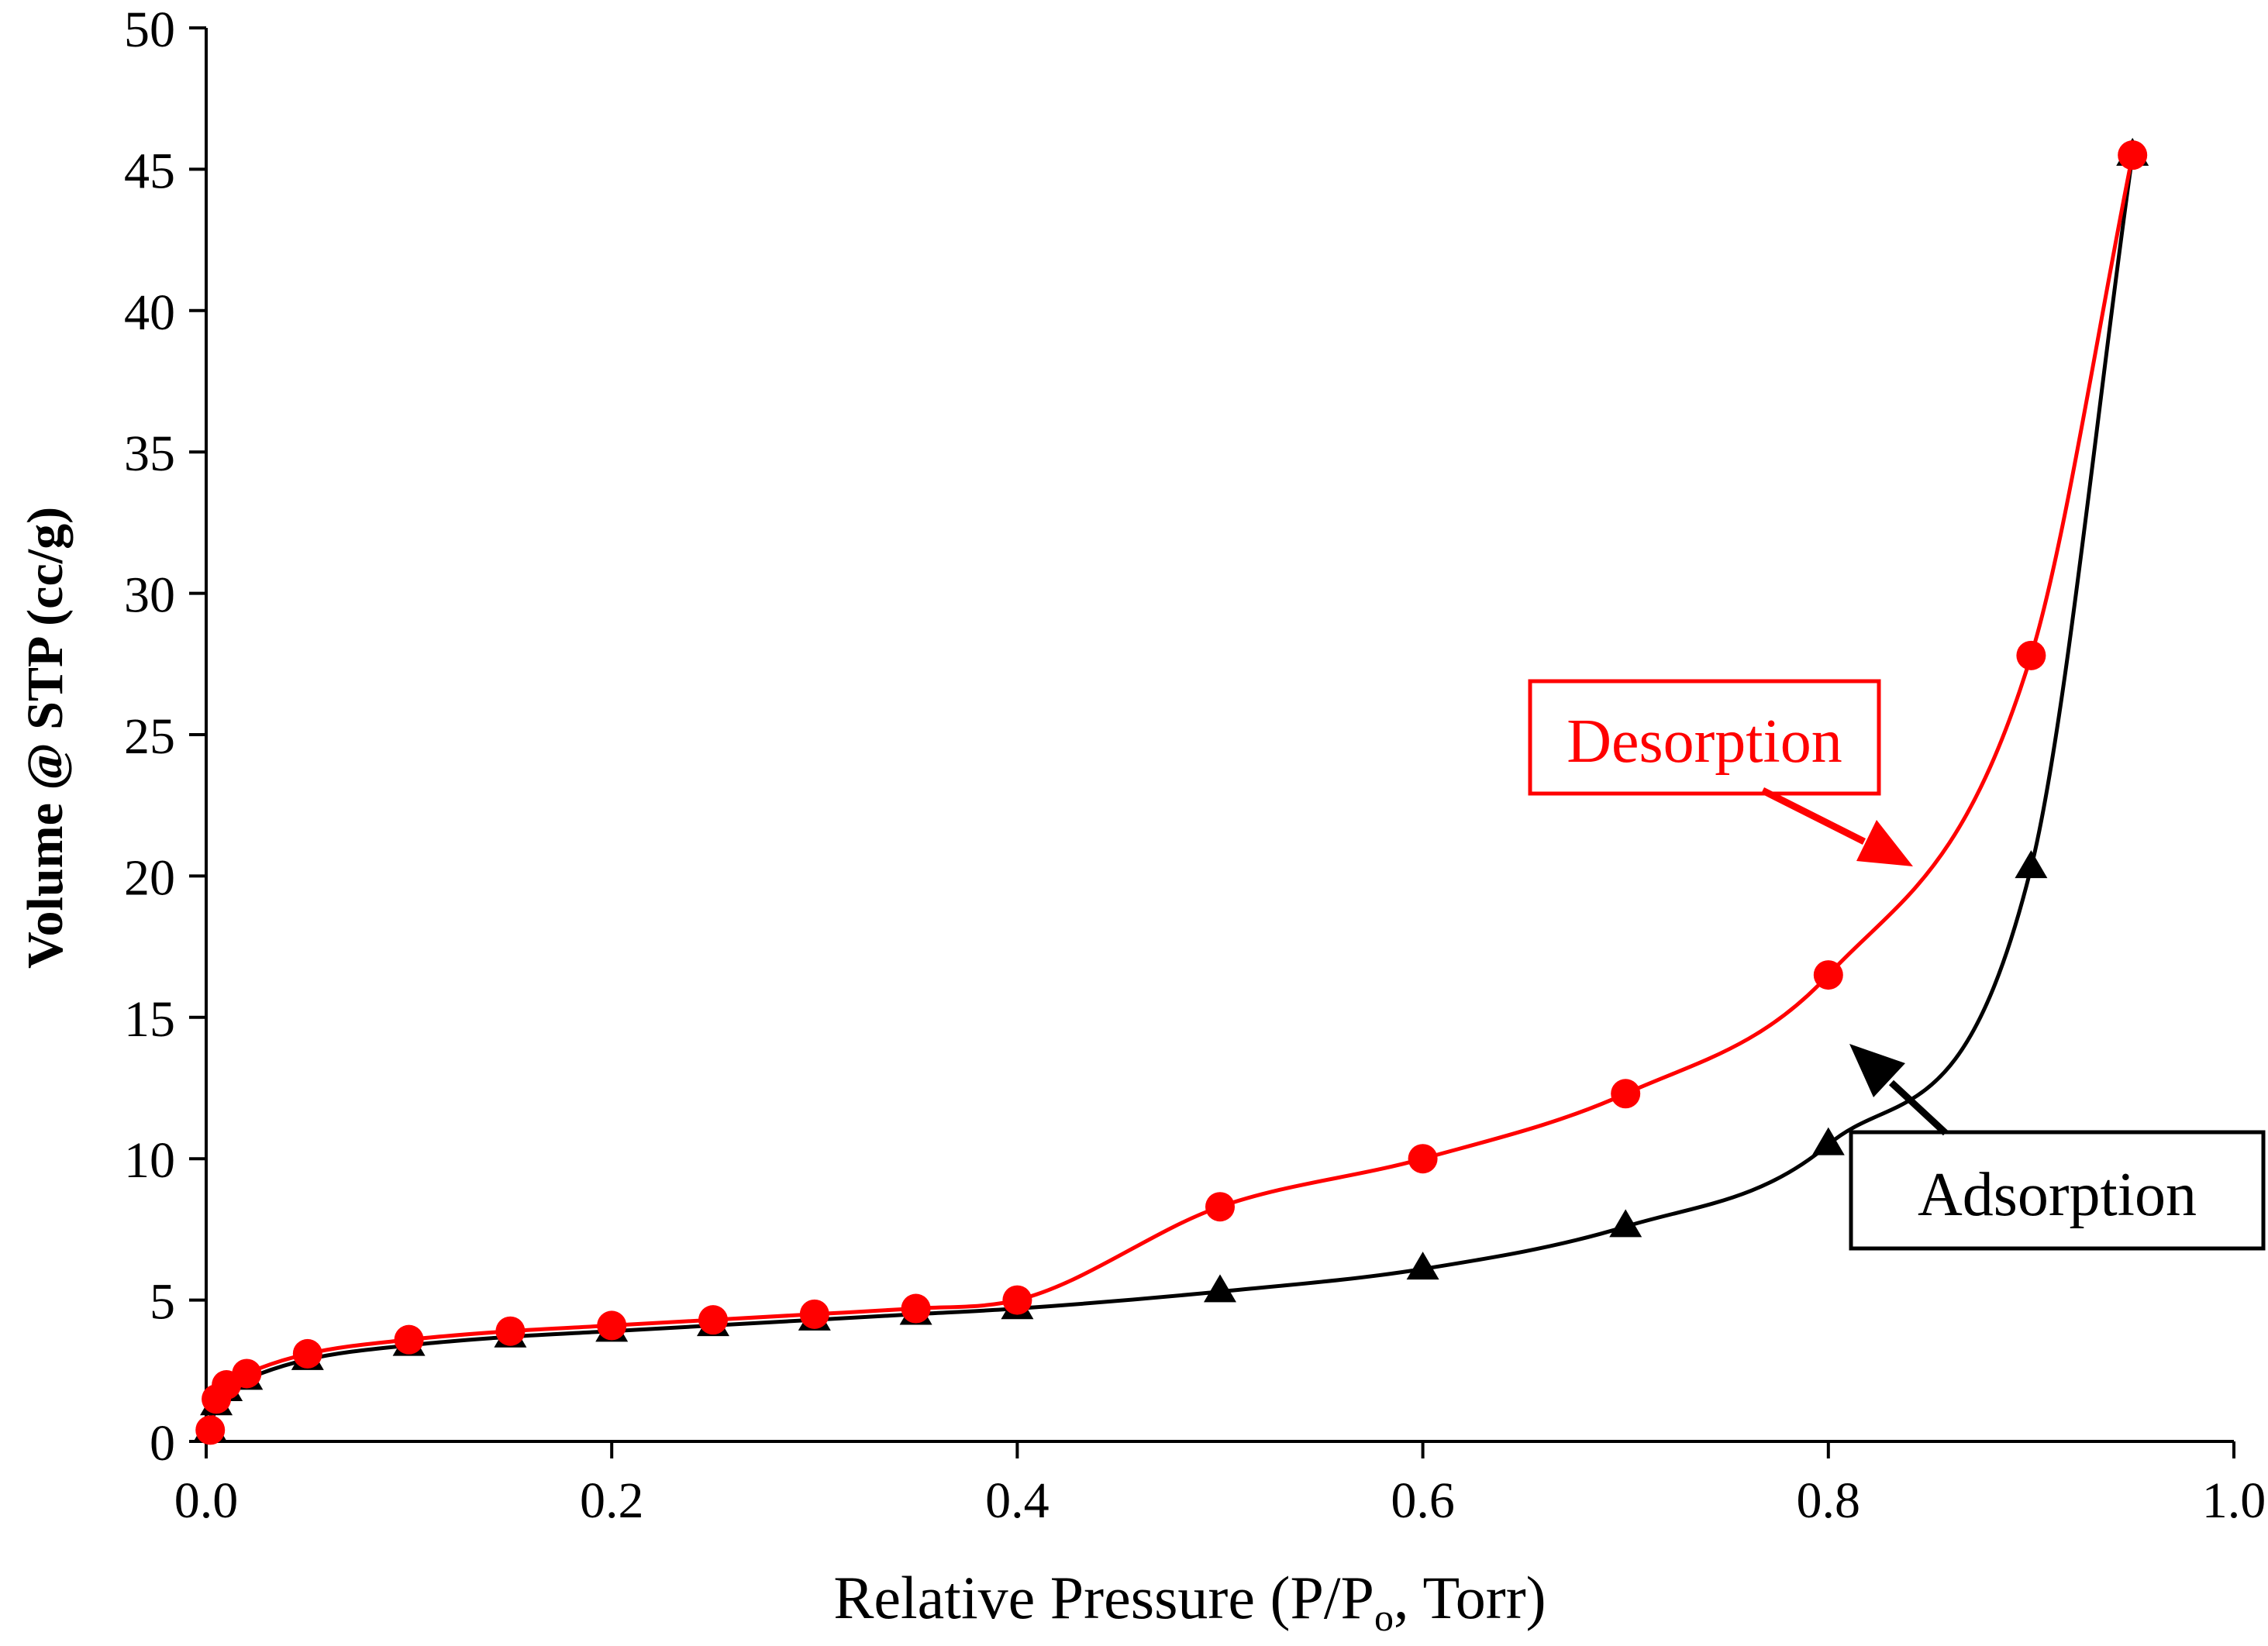  Describe the element at coordinates (1423, 1501) in the screenshot. I see `x-tick-label: 0.6` at that location.